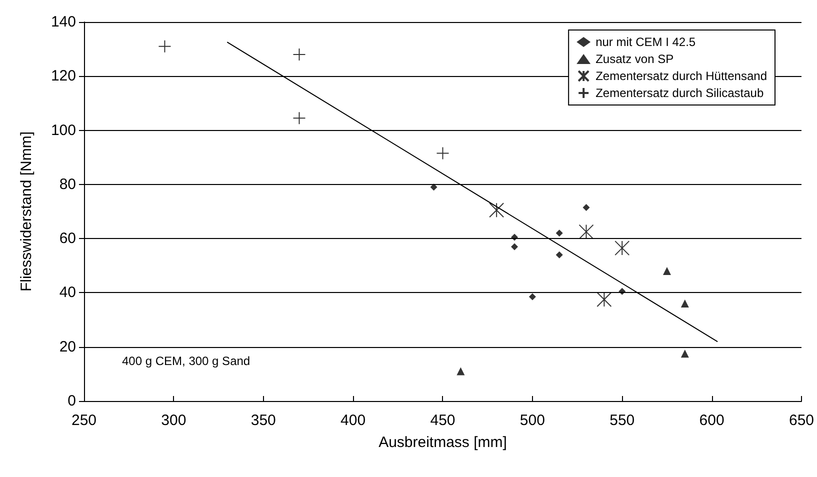 This screenshot has height=477, width=817. What do you see at coordinates (63, 22) in the screenshot?
I see `y-tick-label: 140` at bounding box center [63, 22].